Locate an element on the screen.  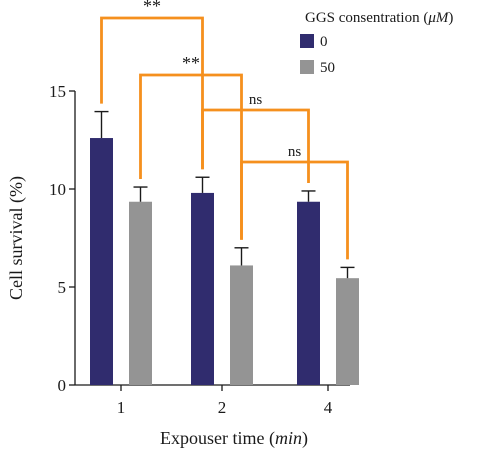
legend: GGS consentration (μM) 0 50 is located at coordinates (376, 43).